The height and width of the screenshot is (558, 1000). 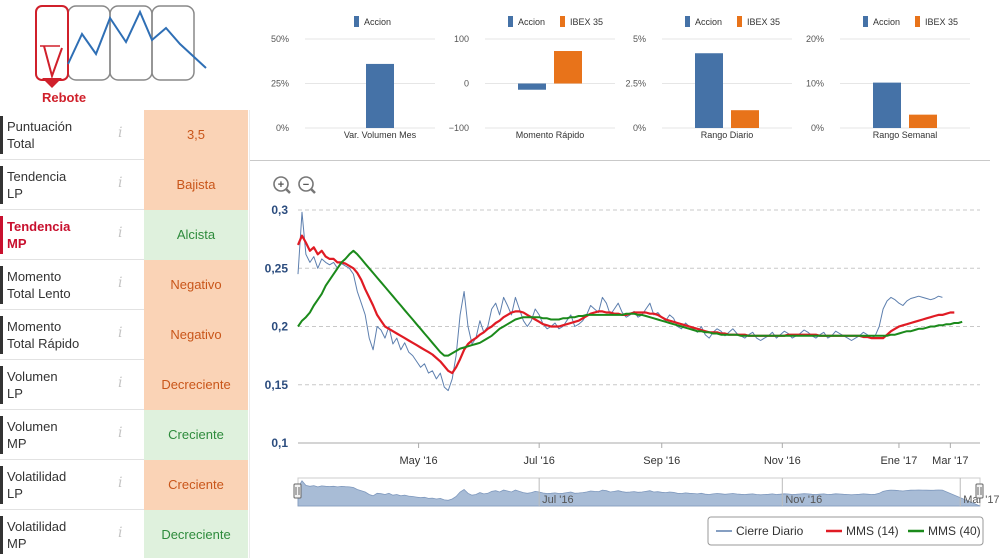 I want to click on indicator-row: Volatilidad LP i Creciente, so click(x=124, y=485).